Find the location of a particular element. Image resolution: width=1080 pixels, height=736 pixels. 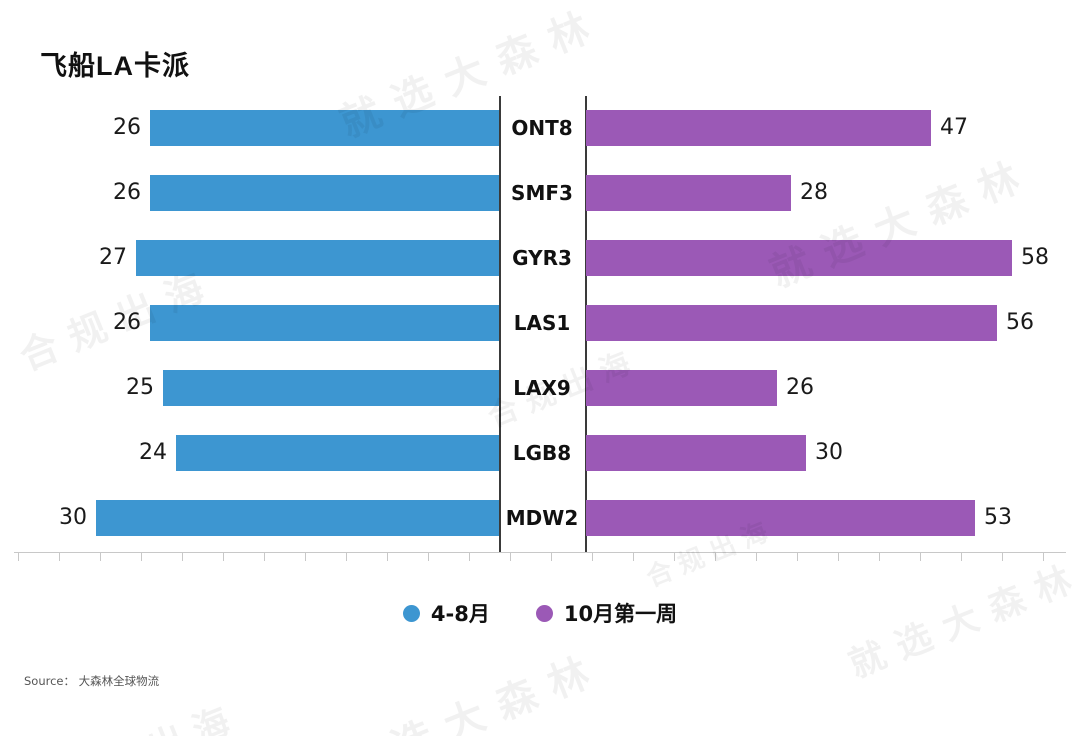

legend-item: 10月第一周 is located at coordinates (606, 613).